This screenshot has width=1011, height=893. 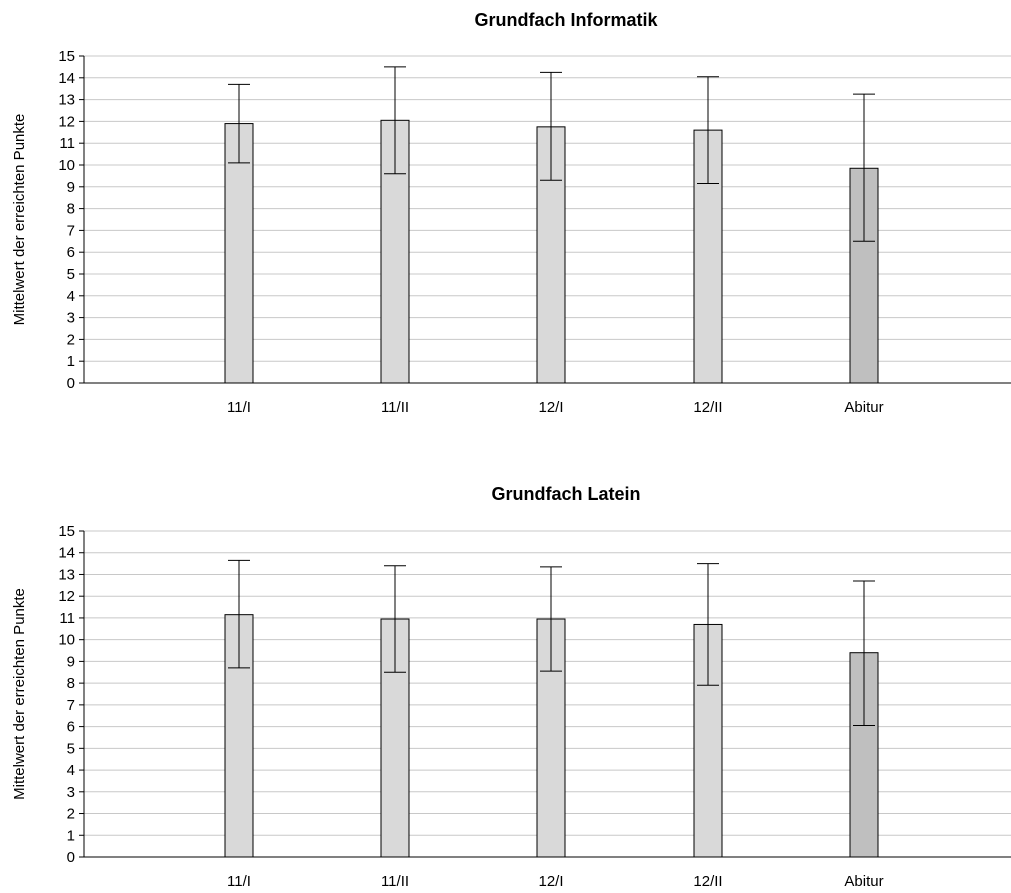 What do you see at coordinates (565, 494) in the screenshot?
I see `chart-title: Grundfach Latein` at bounding box center [565, 494].